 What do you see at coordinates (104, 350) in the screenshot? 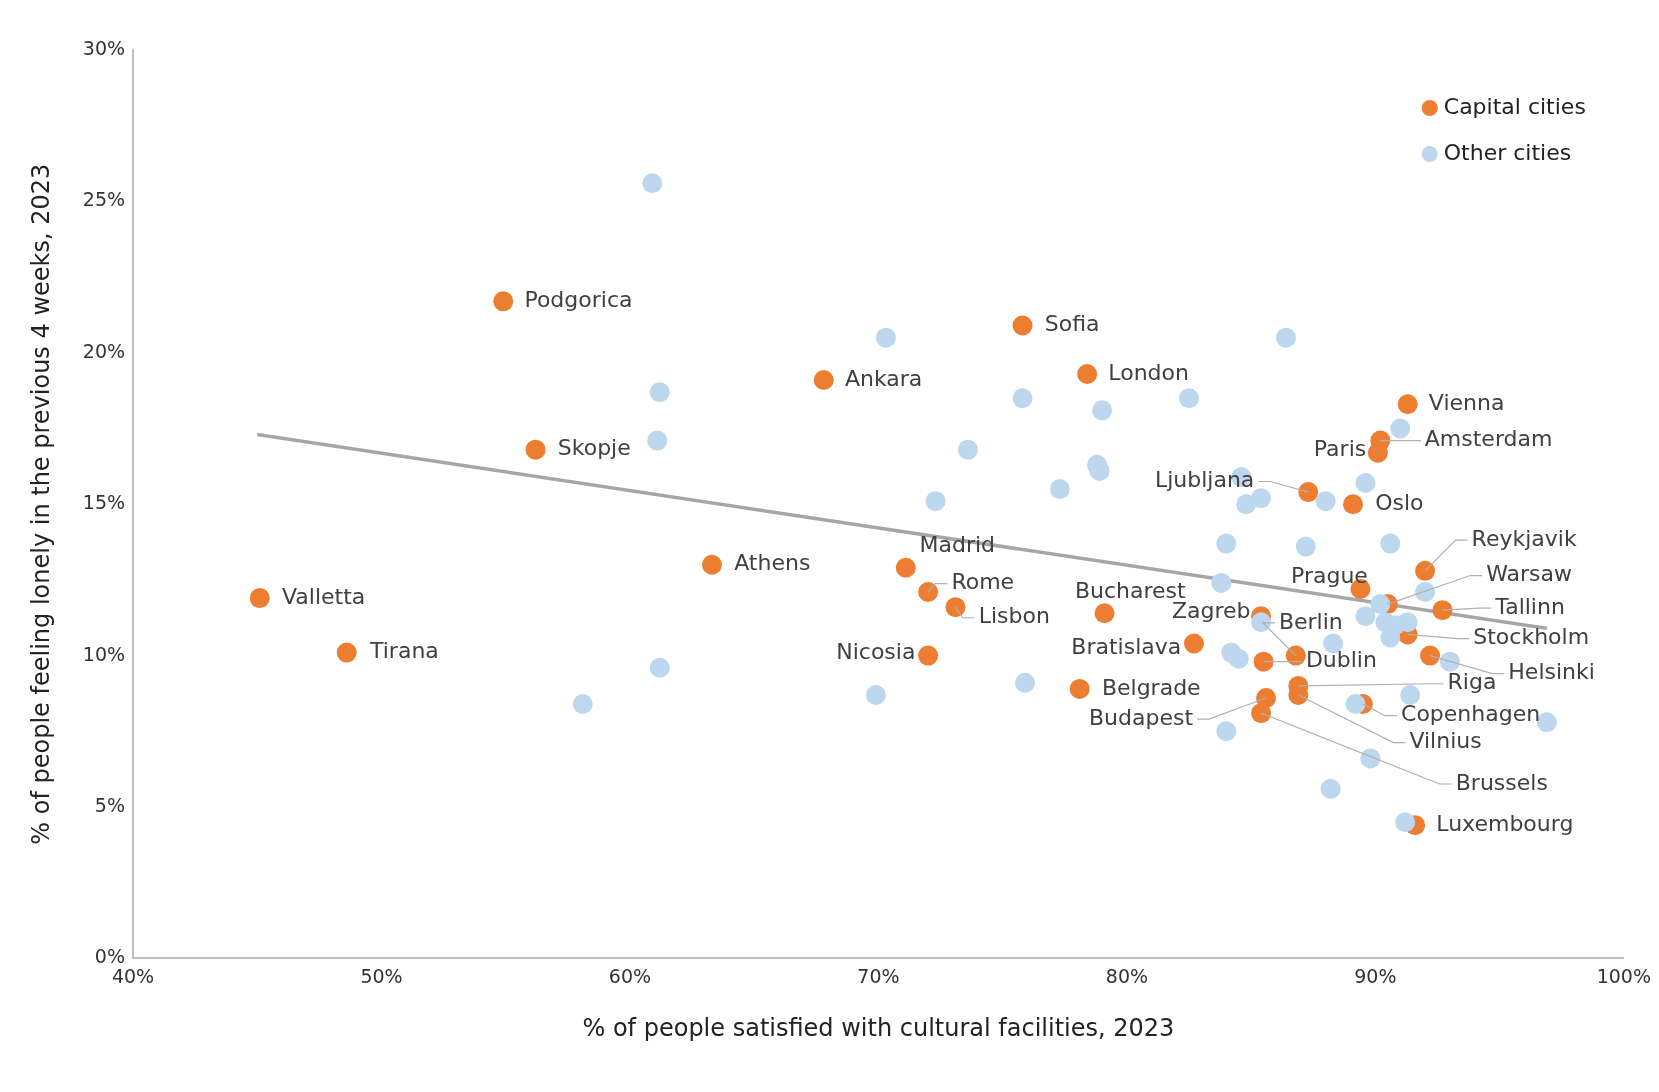
I see `y-tick-label: 20%` at bounding box center [104, 350].